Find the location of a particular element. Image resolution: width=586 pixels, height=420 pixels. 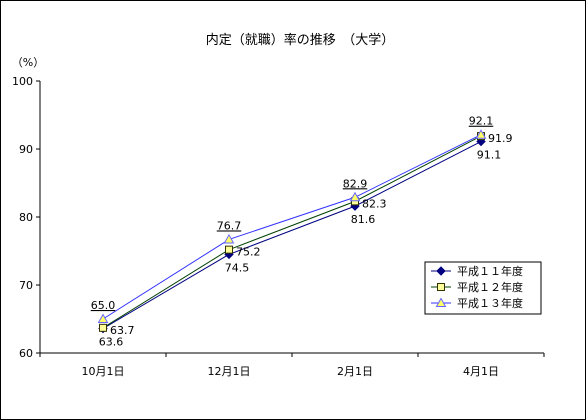

data-label-series-1: 63.6 is located at coordinates (111, 342).